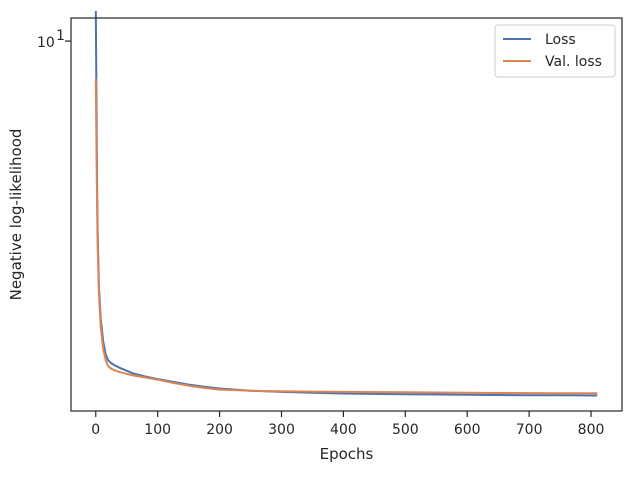  What do you see at coordinates (560, 40) in the screenshot?
I see `legend-label-loss: Loss` at bounding box center [560, 40].